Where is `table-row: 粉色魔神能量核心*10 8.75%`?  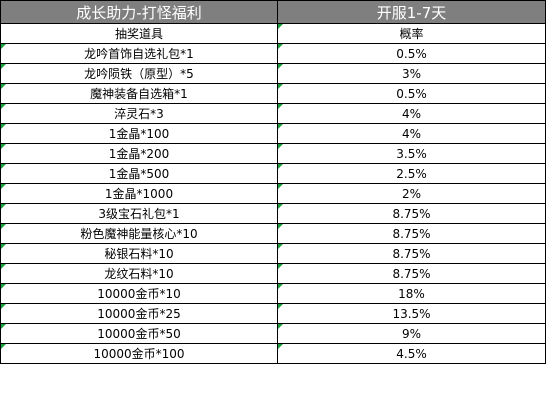
table-row: 粉色魔神能量核心*10 8.75% is located at coordinates (273, 233).